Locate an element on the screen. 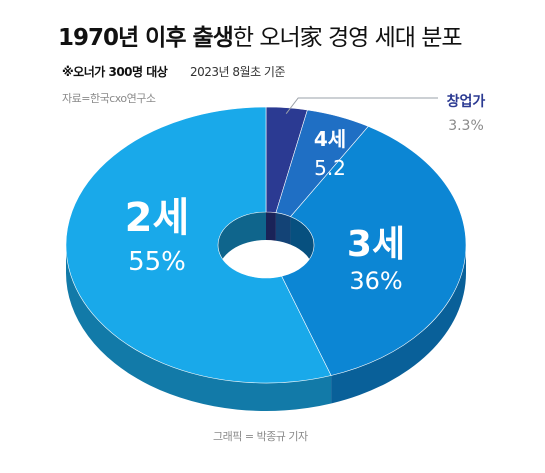 This screenshot has width=545, height=473. graphic-credit: 그래픽 = 박종규 기자 is located at coordinates (260, 436).